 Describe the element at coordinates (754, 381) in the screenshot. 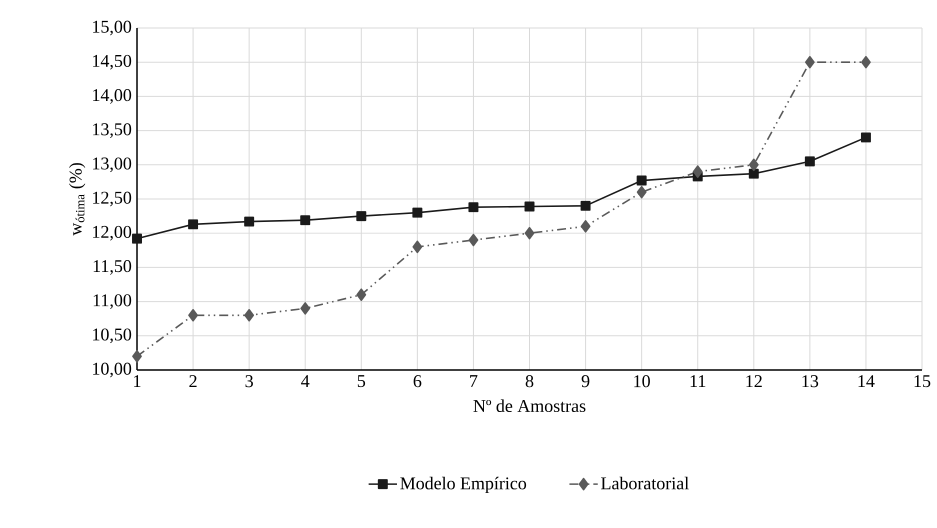

I see `x-tick-label: 12` at that location.